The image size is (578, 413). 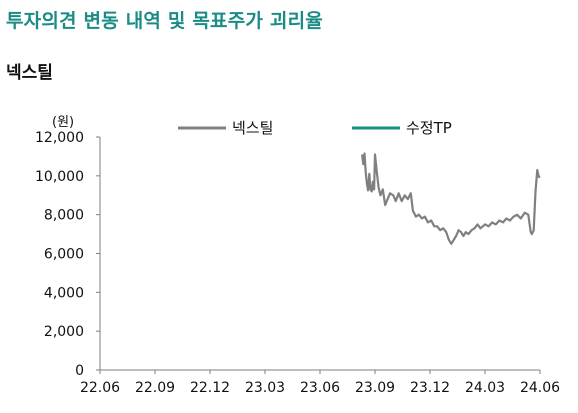 I want to click on y-tick-label: 4,000, so click(x=64, y=293).